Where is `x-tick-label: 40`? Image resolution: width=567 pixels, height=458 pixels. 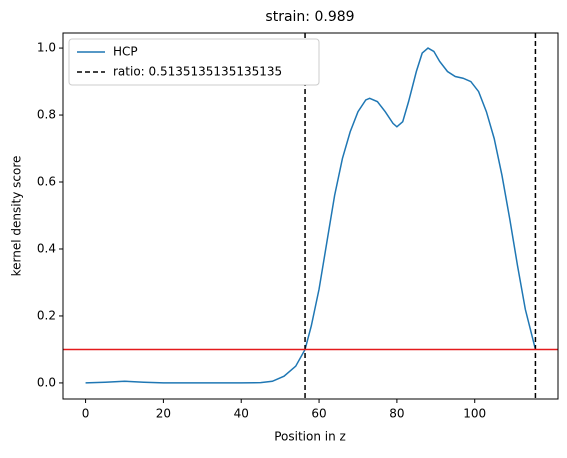 x-tick-label: 40 is located at coordinates (241, 414).